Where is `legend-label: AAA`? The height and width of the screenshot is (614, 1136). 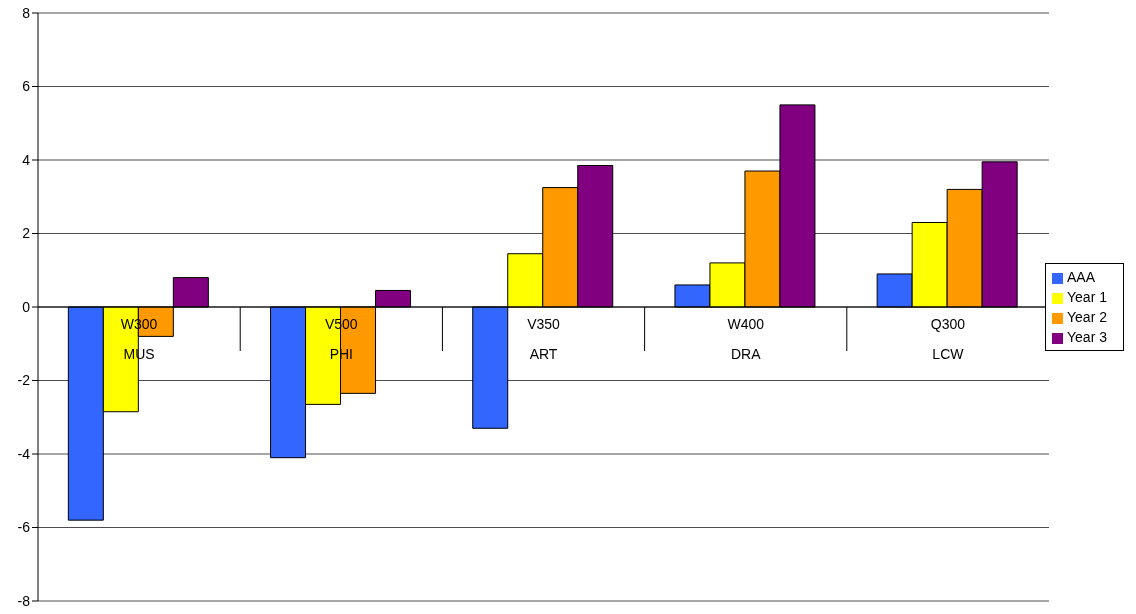 legend-label: AAA is located at coordinates (1081, 277).